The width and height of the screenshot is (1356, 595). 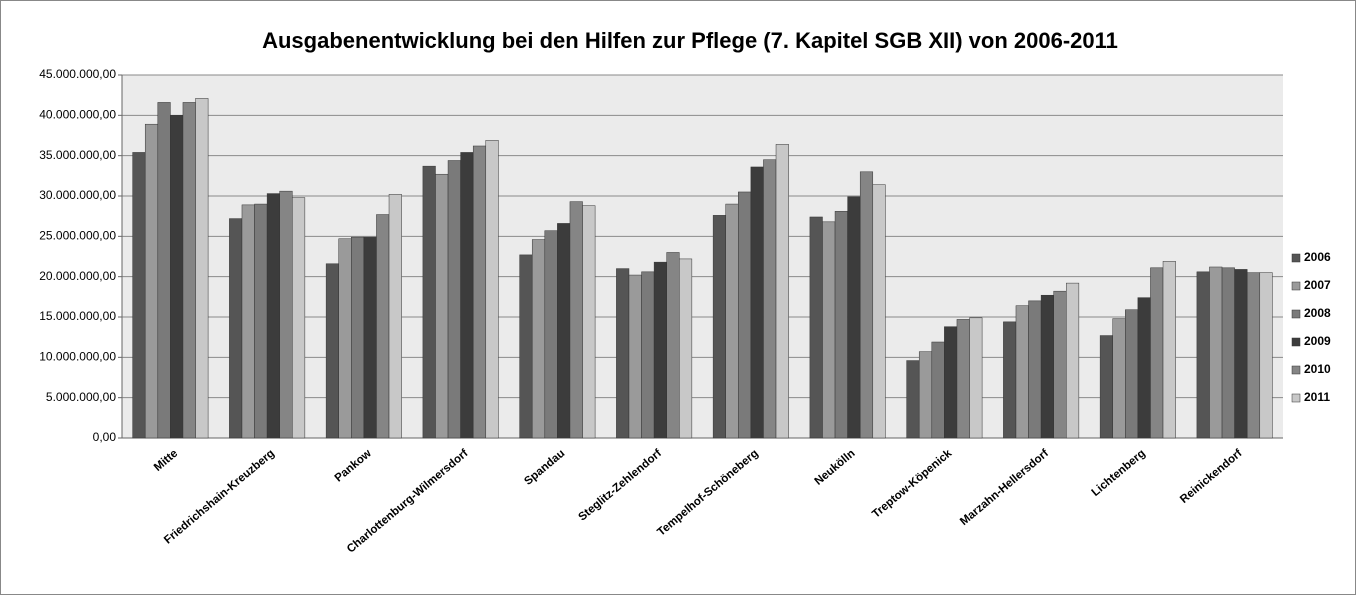 What do you see at coordinates (77, 276) in the screenshot?
I see `y-tick-label: 20.000.000,00` at bounding box center [77, 276].